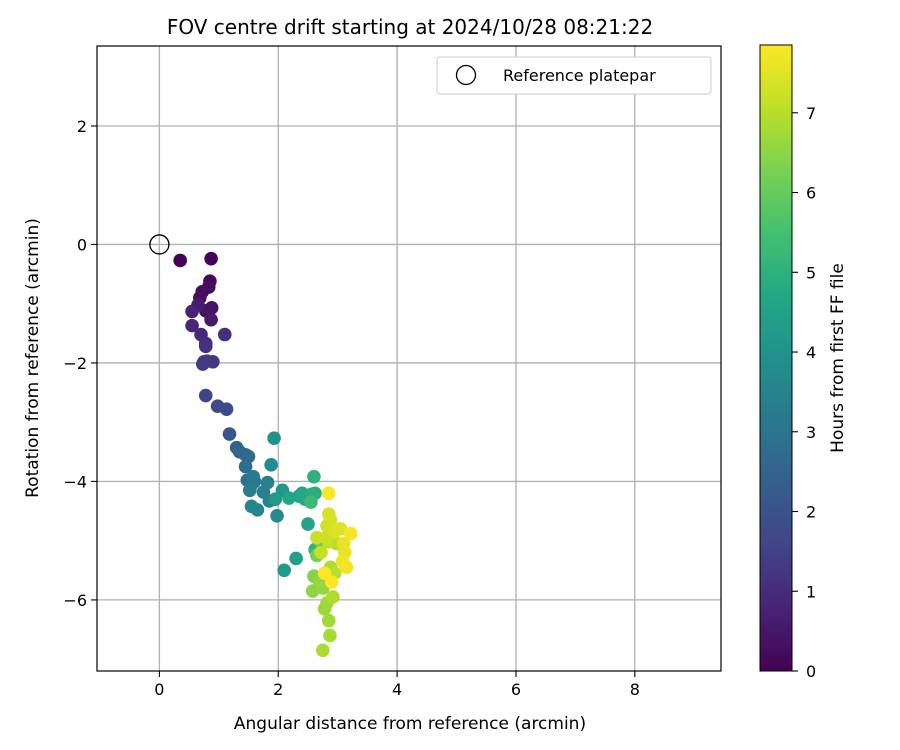  What do you see at coordinates (811, 671) in the screenshot?
I see `colorbar-tick-label: 0` at bounding box center [811, 671].